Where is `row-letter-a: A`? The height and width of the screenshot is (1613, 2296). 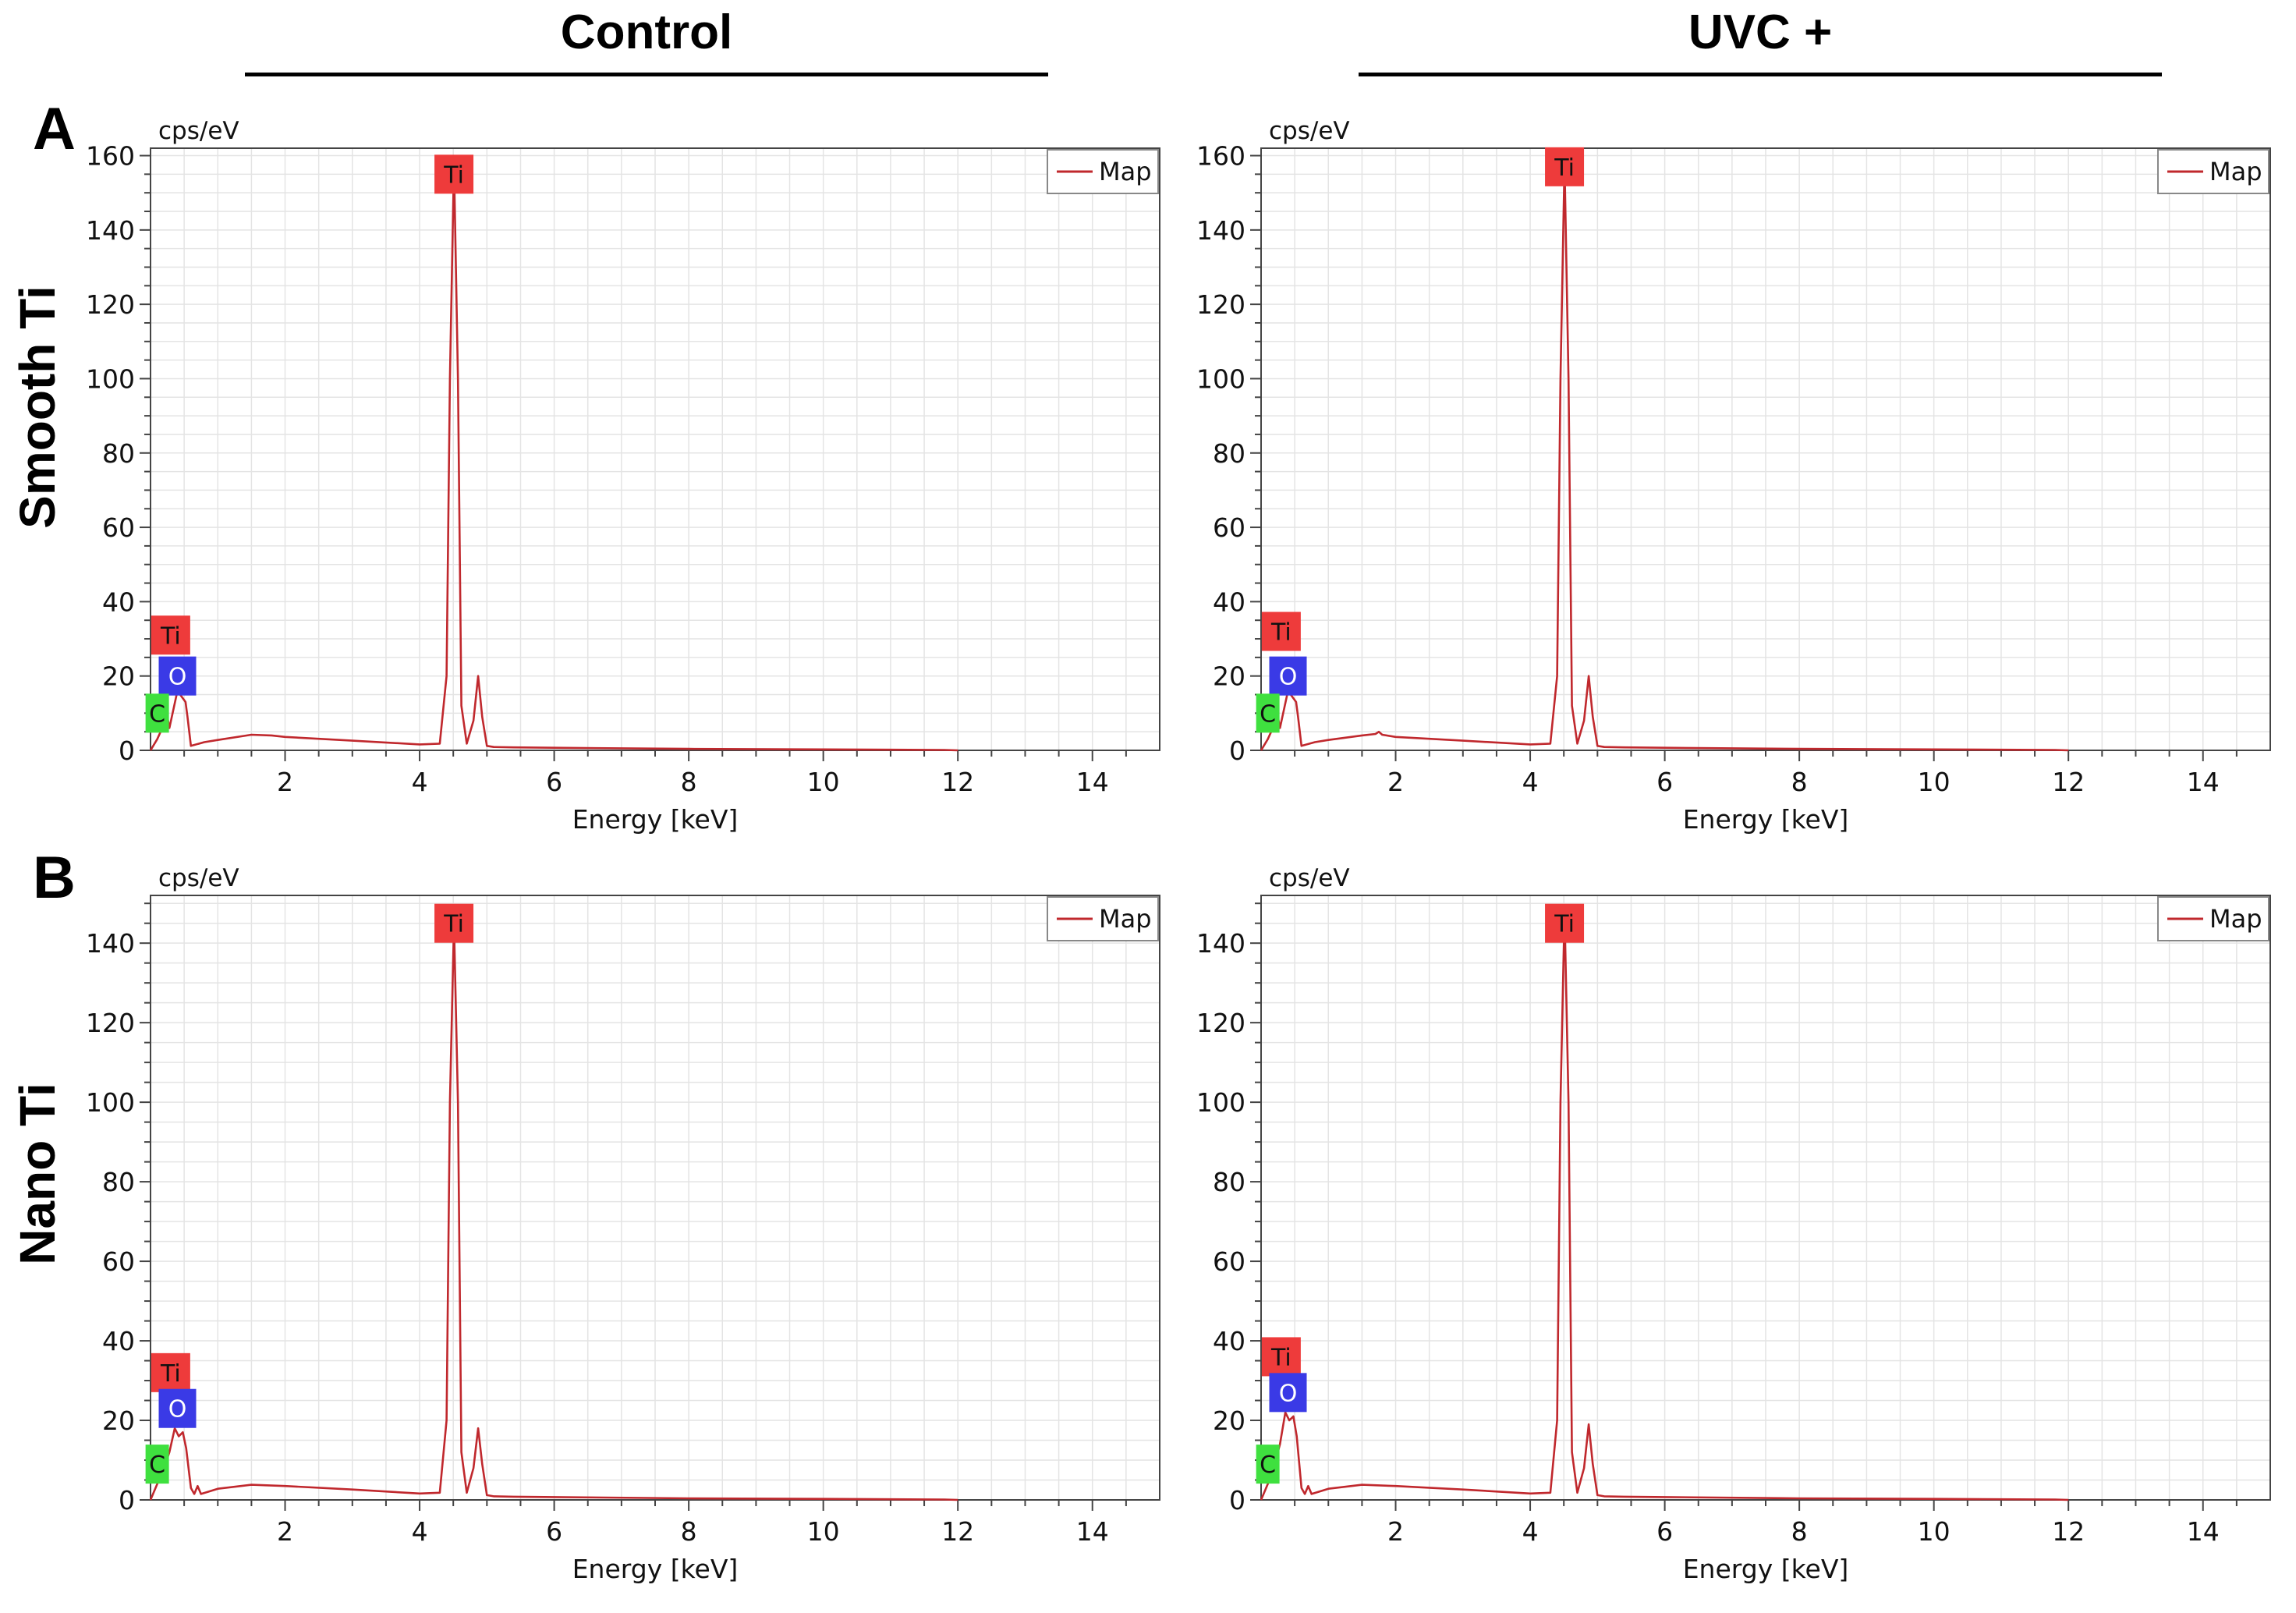 row-letter-a: A is located at coordinates (54, 129).